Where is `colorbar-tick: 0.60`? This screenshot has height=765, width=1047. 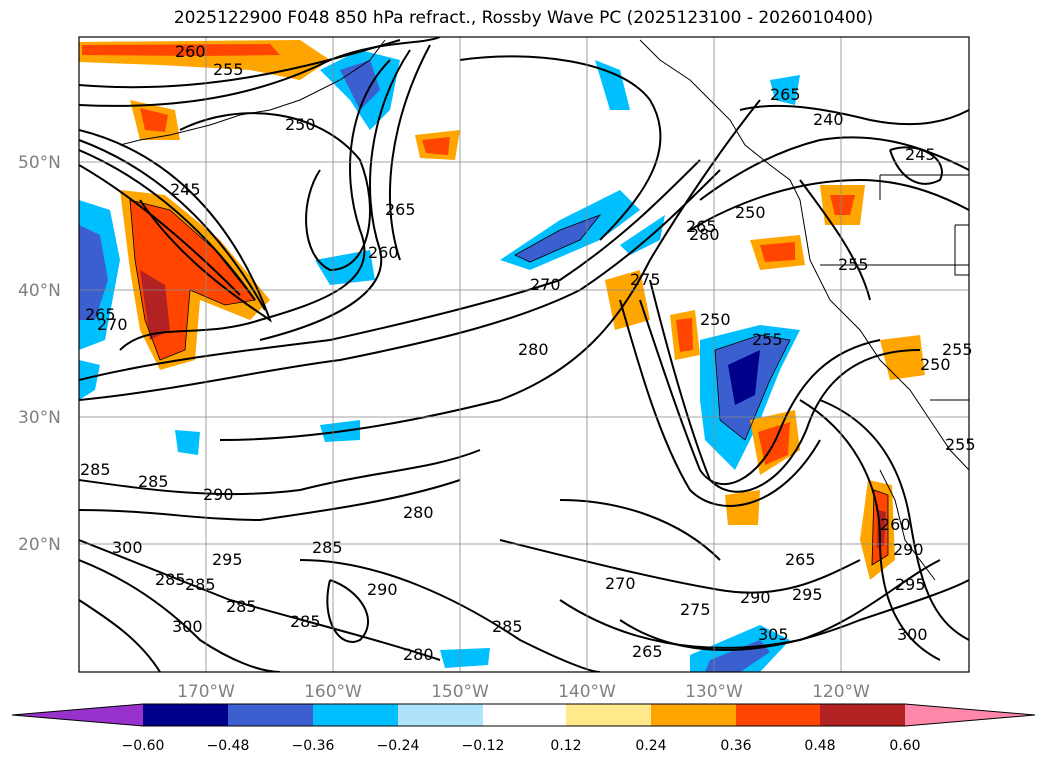
colorbar-tick: 0.60 is located at coordinates (904, 746).